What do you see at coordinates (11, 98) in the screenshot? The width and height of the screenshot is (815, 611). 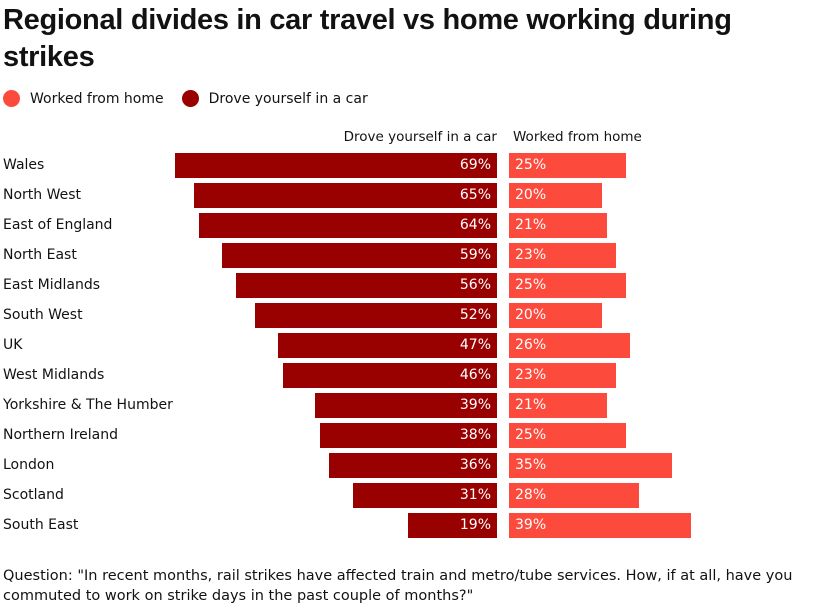 I see `legend-swatch-home` at bounding box center [11, 98].